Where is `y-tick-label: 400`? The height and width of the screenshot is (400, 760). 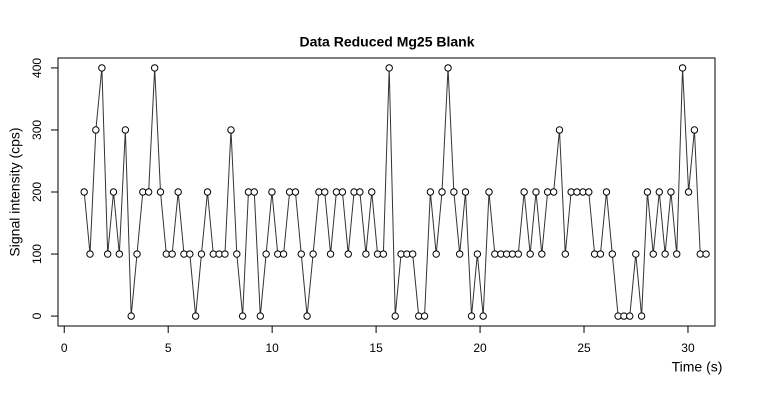 y-tick-label: 400 is located at coordinates (37, 68).